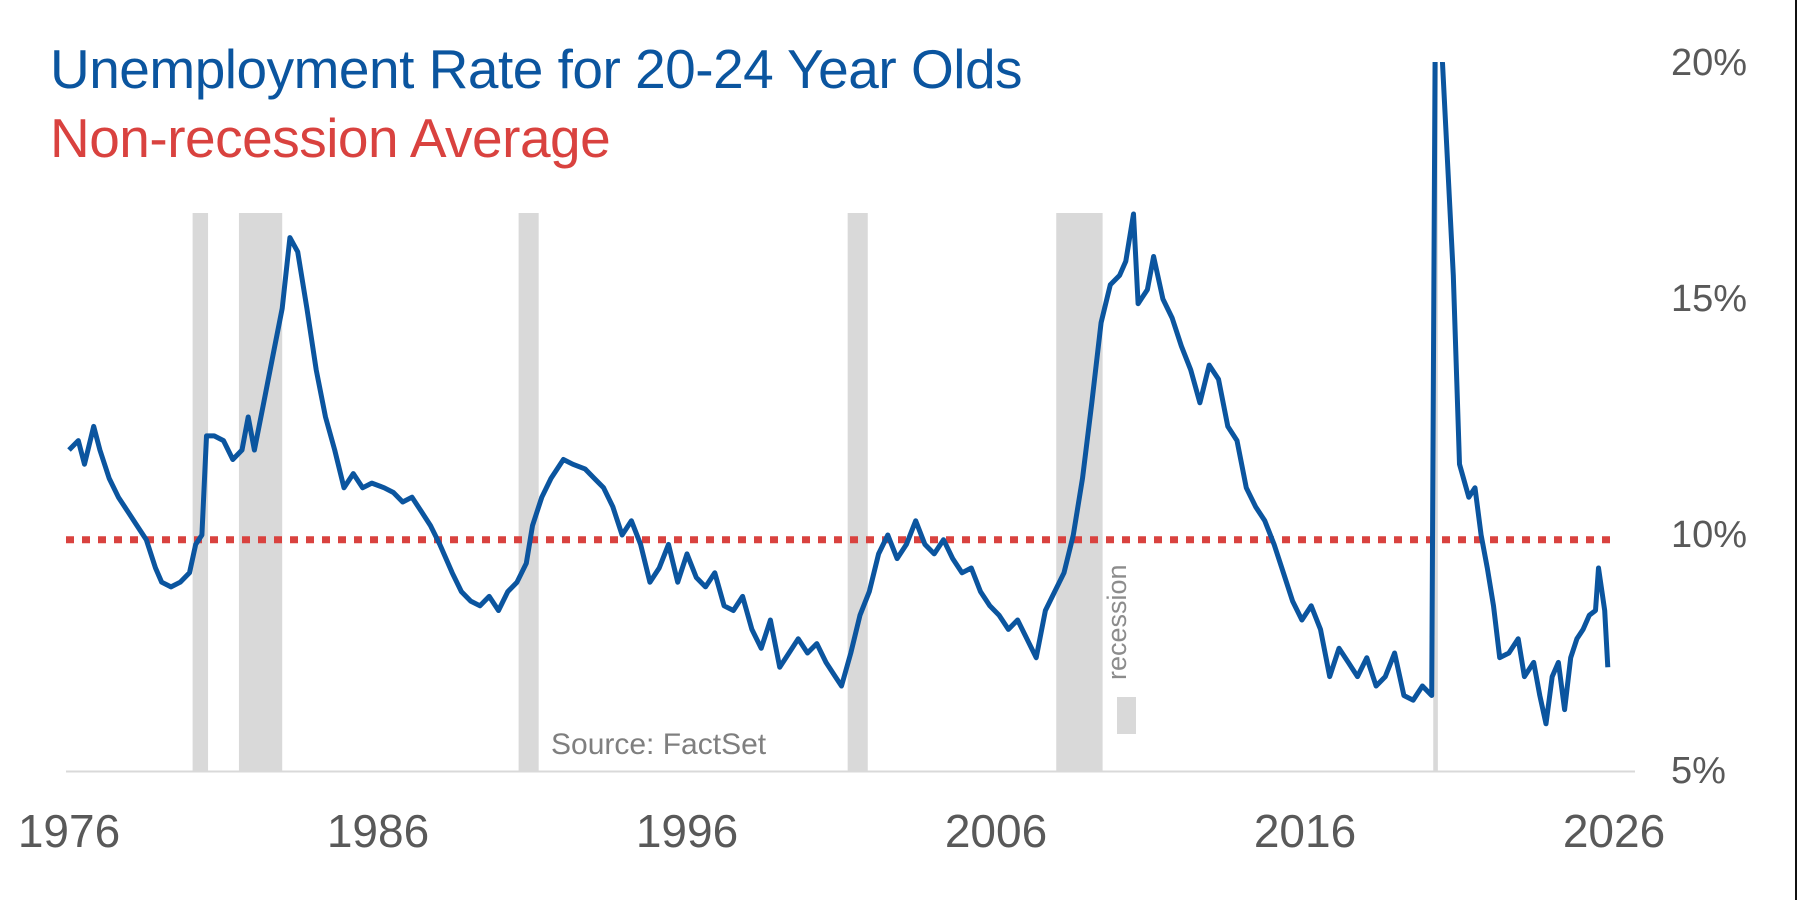 The height and width of the screenshot is (900, 1797). I want to click on recession-legend-swatch, so click(1126, 715).